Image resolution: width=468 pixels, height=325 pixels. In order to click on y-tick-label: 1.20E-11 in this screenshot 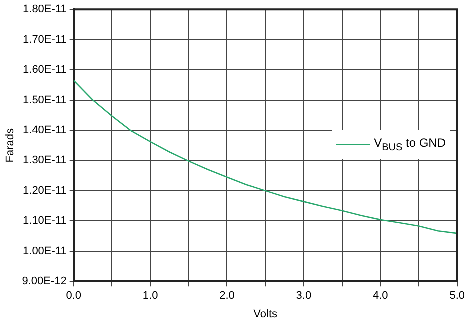, I will do `click(45, 190)`.